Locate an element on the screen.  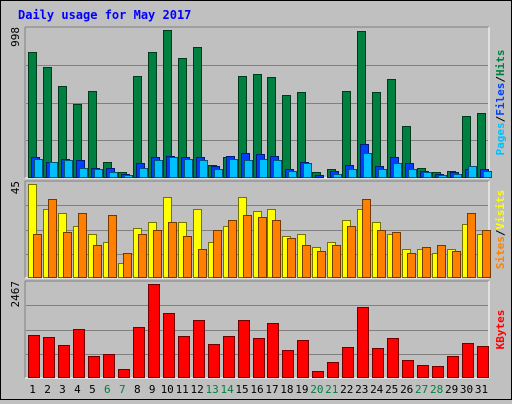
legend-entry-files: Files is located at coordinates (500, 99).